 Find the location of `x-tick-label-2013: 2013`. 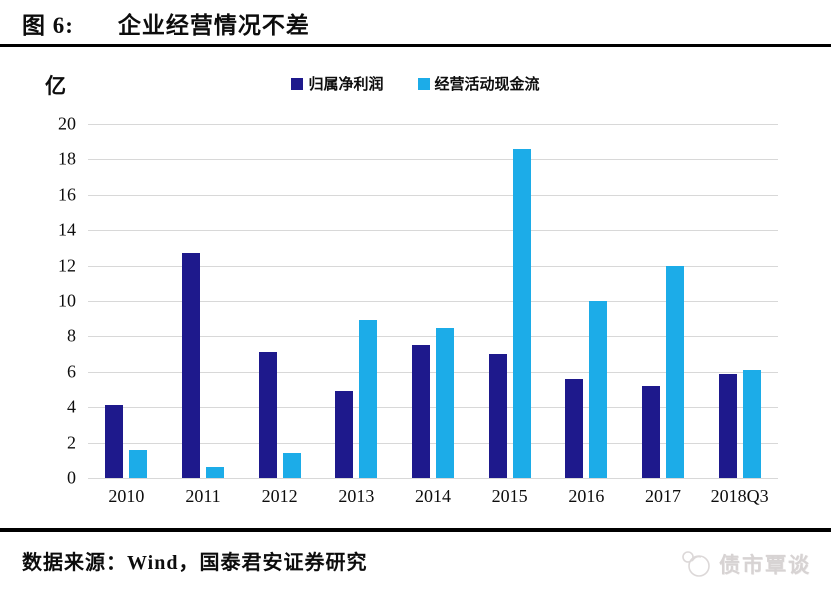

x-tick-label-2013: 2013 is located at coordinates (356, 496).